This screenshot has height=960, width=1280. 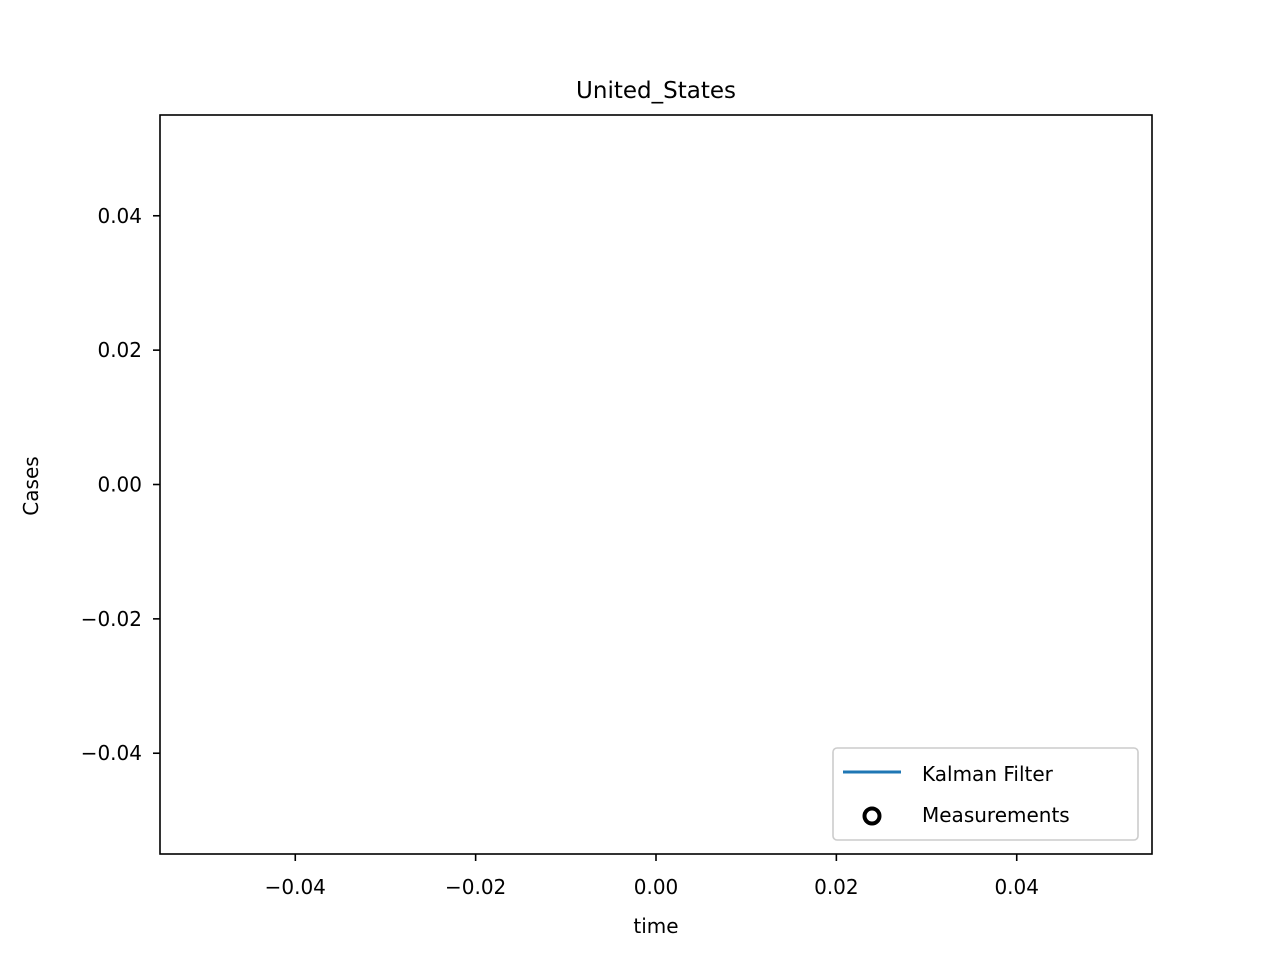 What do you see at coordinates (31, 485) in the screenshot?
I see `y-axis-label: Cases` at bounding box center [31, 485].